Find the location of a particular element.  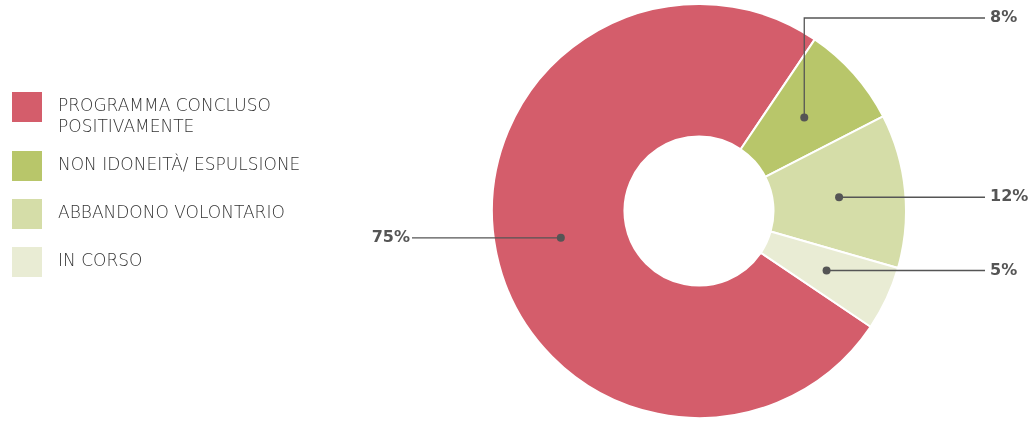

legend-label: PROGRAMMA CONCLUSO POSITIVAMENTE is located at coordinates (165, 115).